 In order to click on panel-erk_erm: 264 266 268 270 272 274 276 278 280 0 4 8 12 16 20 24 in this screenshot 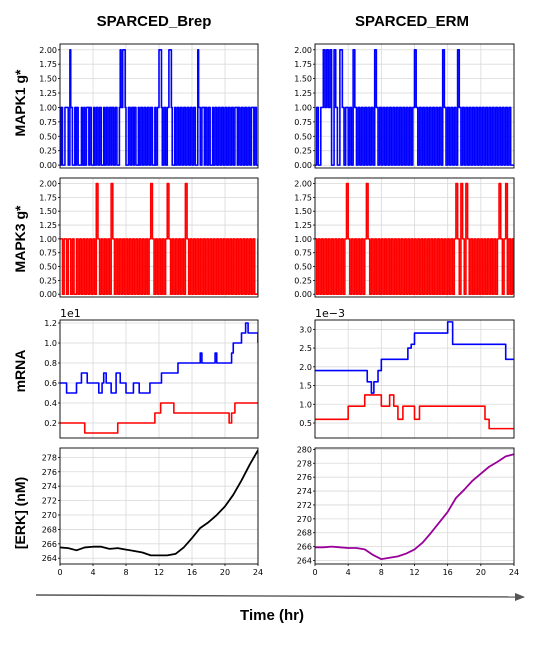, I will do `click(408, 511)`.